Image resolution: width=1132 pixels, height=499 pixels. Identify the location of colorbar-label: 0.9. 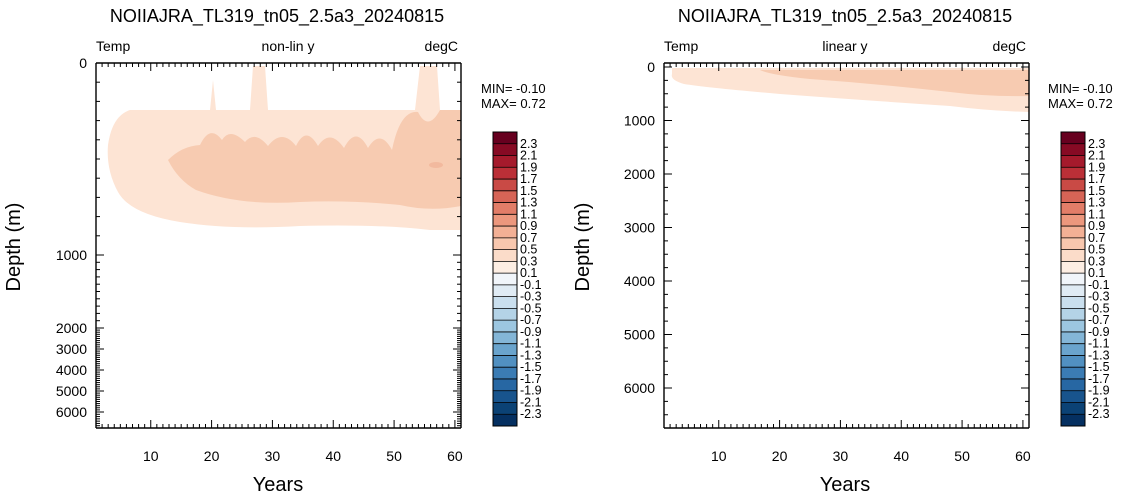
(1096, 226).